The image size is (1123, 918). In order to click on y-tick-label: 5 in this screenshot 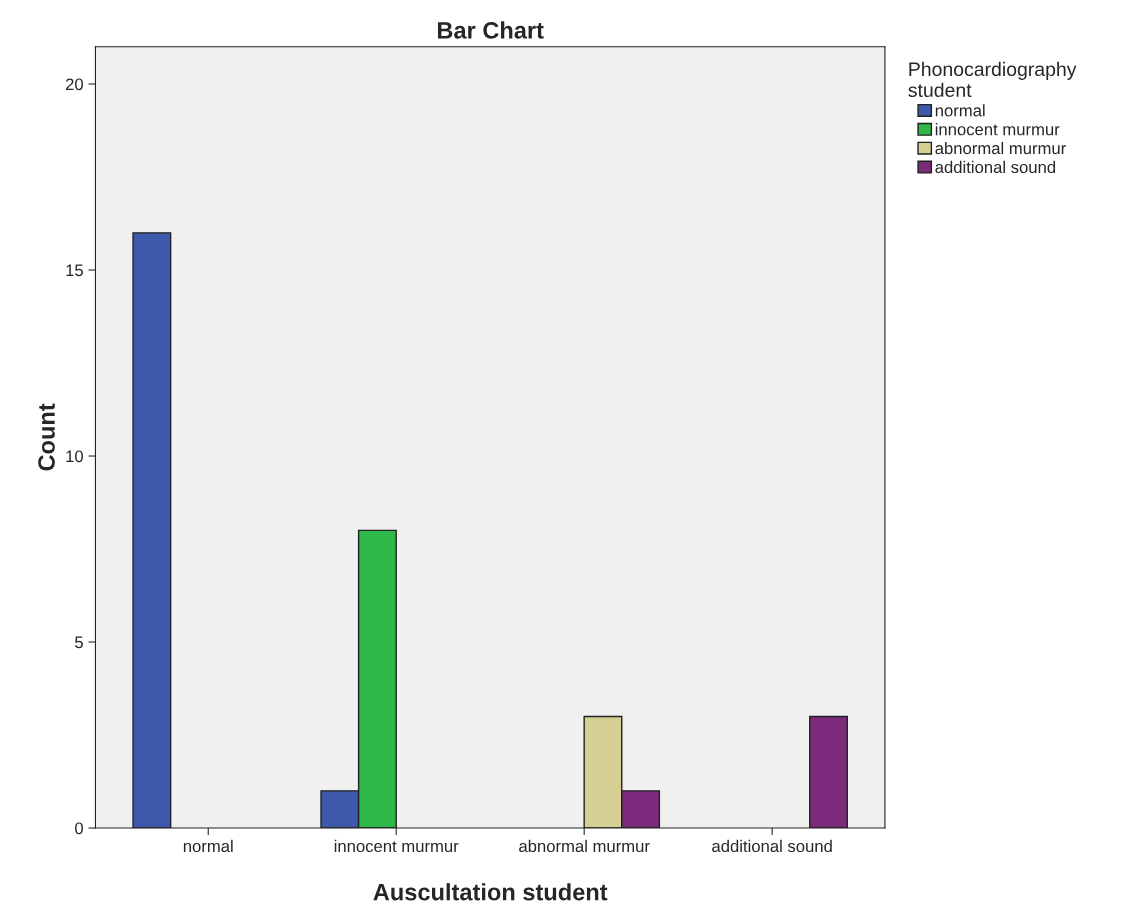, I will do `click(79, 642)`.